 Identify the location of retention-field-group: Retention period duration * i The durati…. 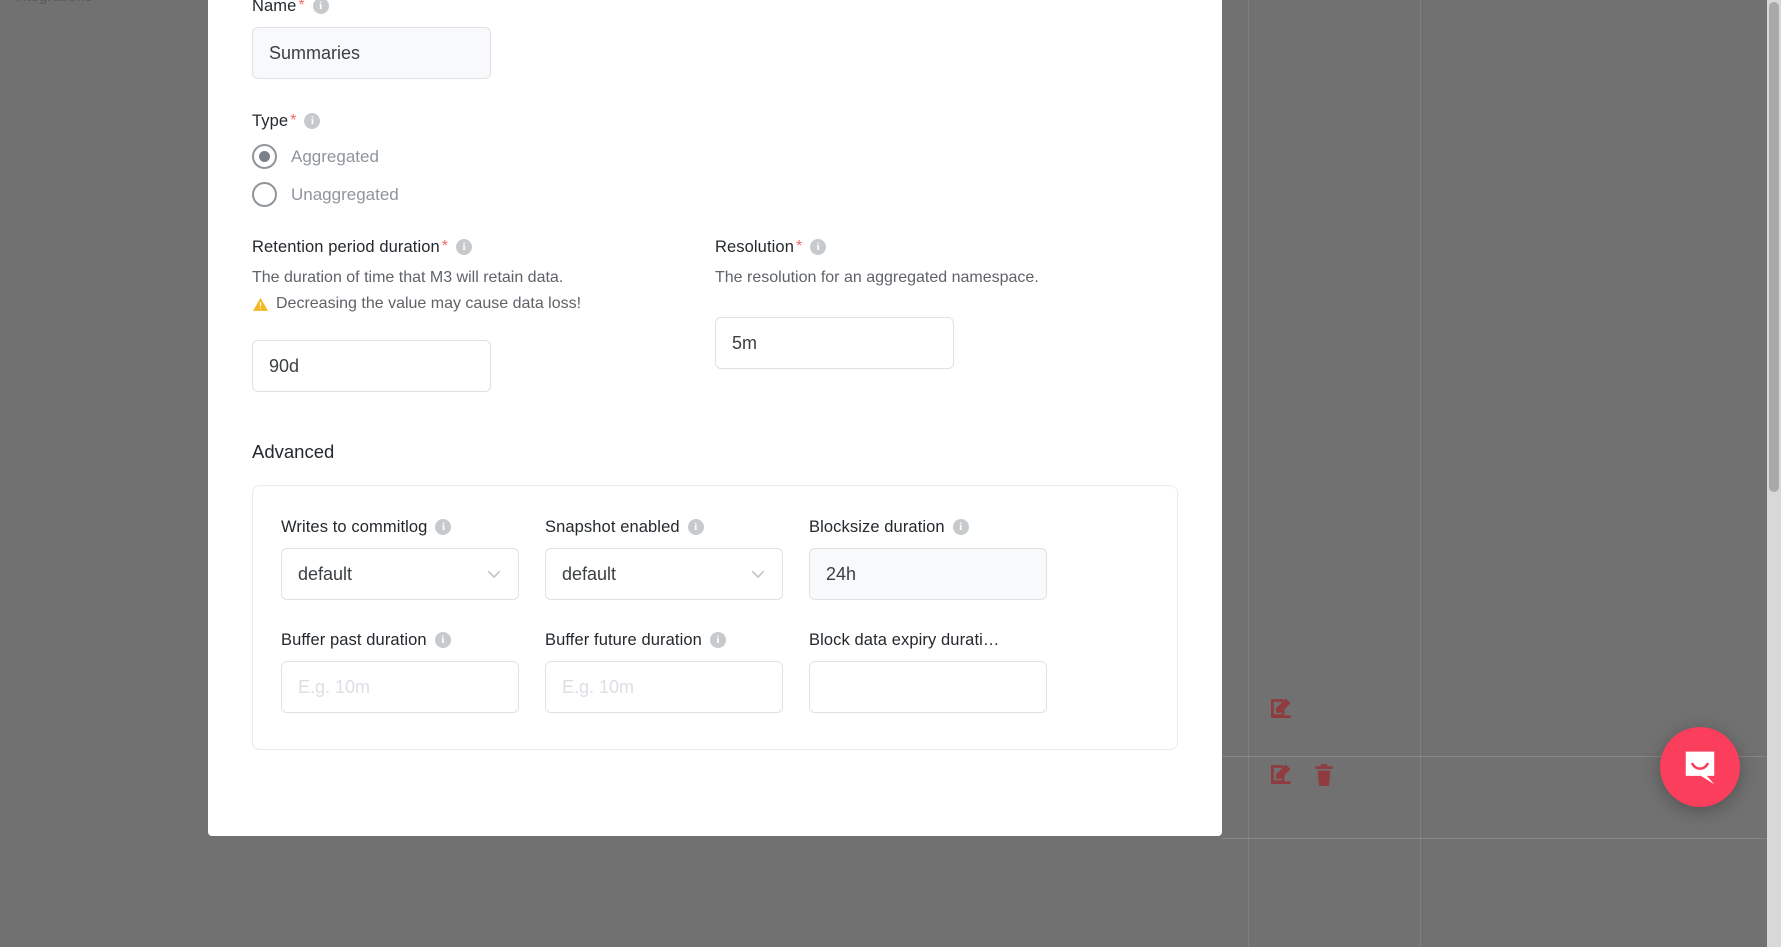
(483, 314).